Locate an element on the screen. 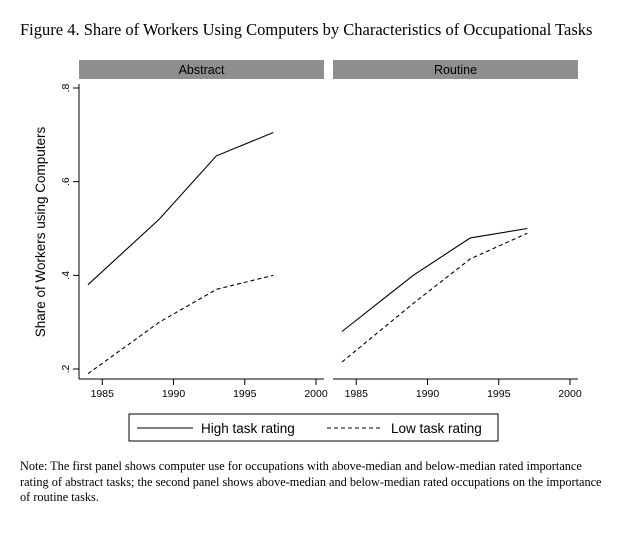 The height and width of the screenshot is (540, 623). panel-title: Routine is located at coordinates (455, 70).